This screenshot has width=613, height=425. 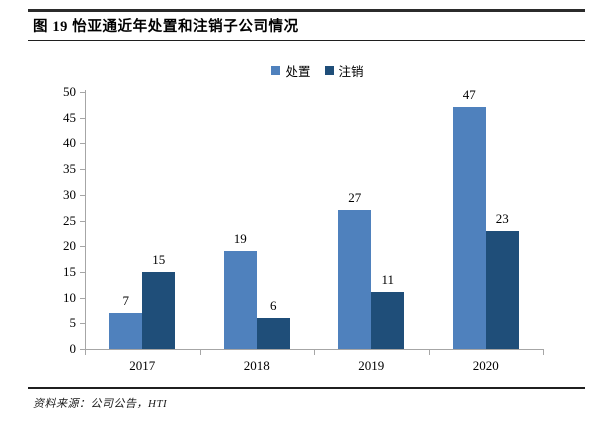 I want to click on bar-deregistered-2020, so click(x=502, y=290).